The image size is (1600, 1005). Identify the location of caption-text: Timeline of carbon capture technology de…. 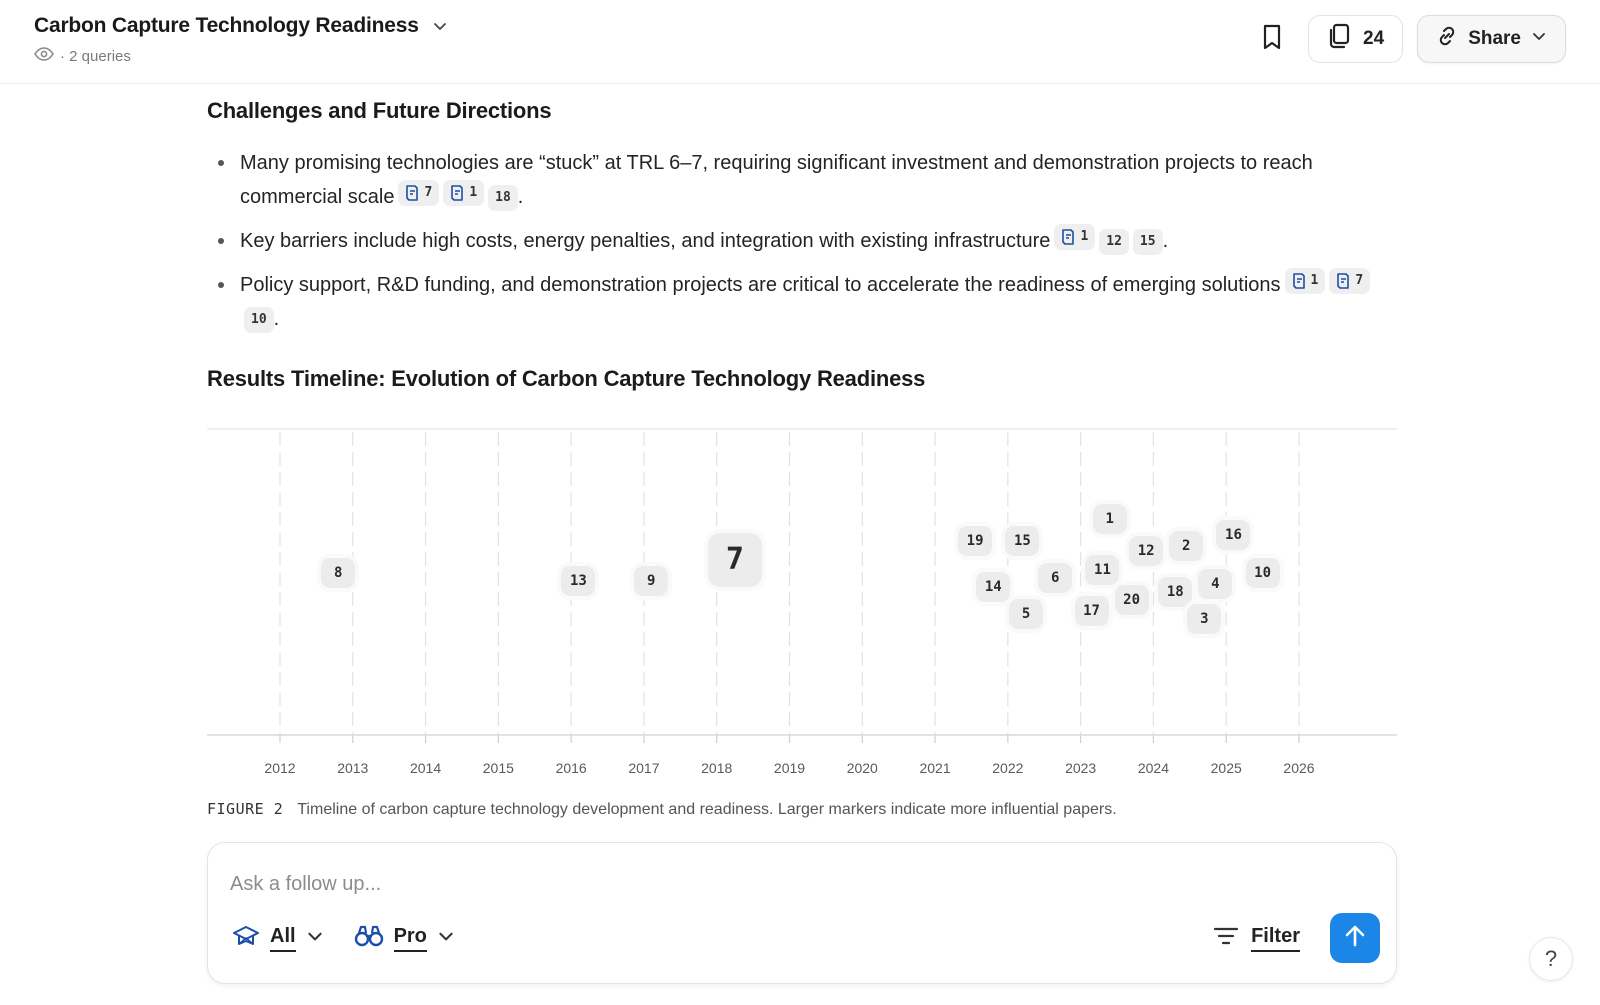
(707, 809).